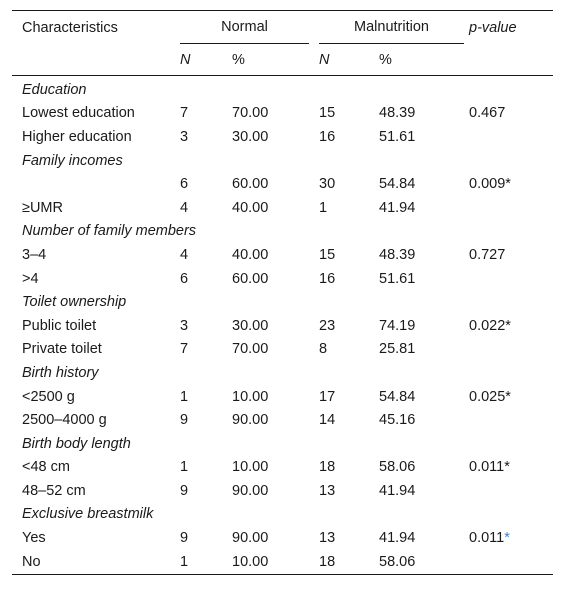 Image resolution: width=564 pixels, height=590 pixels. What do you see at coordinates (96, 397) in the screenshot?
I see `row-label: <2500 g` at bounding box center [96, 397].